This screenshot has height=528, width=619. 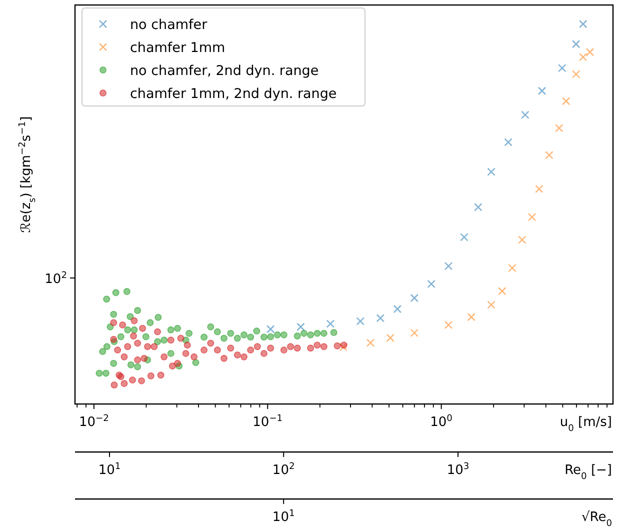 What do you see at coordinates (224, 71) in the screenshot?
I see `legend-label: no chamfer, 2nd dyn. range` at bounding box center [224, 71].